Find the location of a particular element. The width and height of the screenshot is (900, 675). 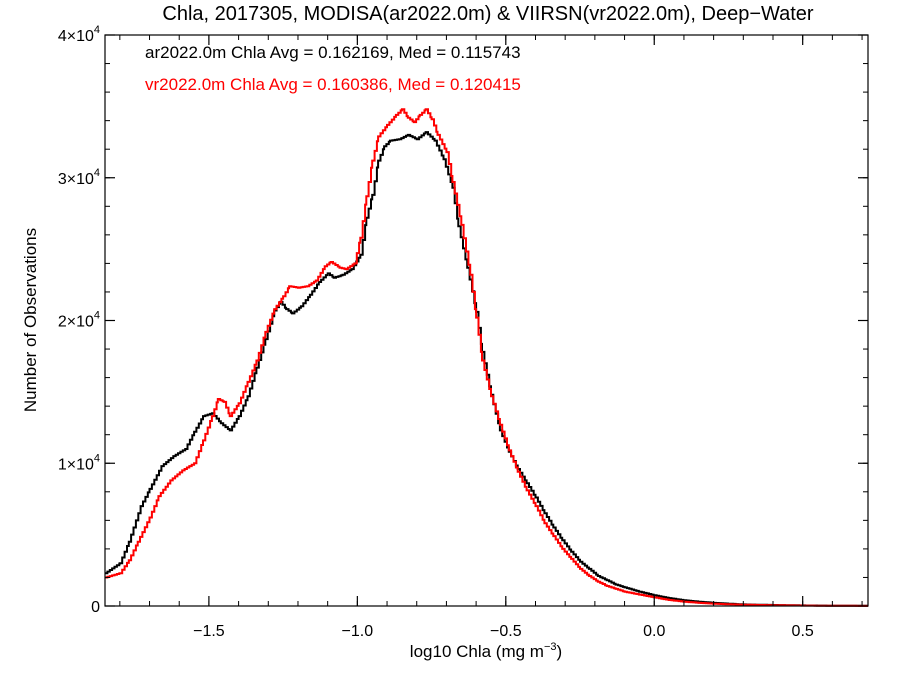

x-tick-labels: −1.5 −1.0 −0.5 0.0 0.5 is located at coordinates (503, 631).